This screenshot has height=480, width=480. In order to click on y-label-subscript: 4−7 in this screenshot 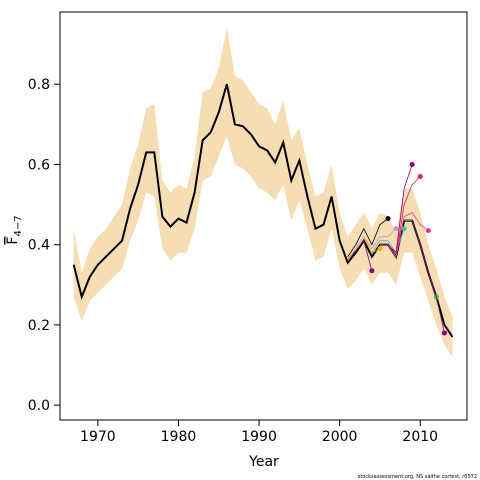, I will do `click(18, 225)`.